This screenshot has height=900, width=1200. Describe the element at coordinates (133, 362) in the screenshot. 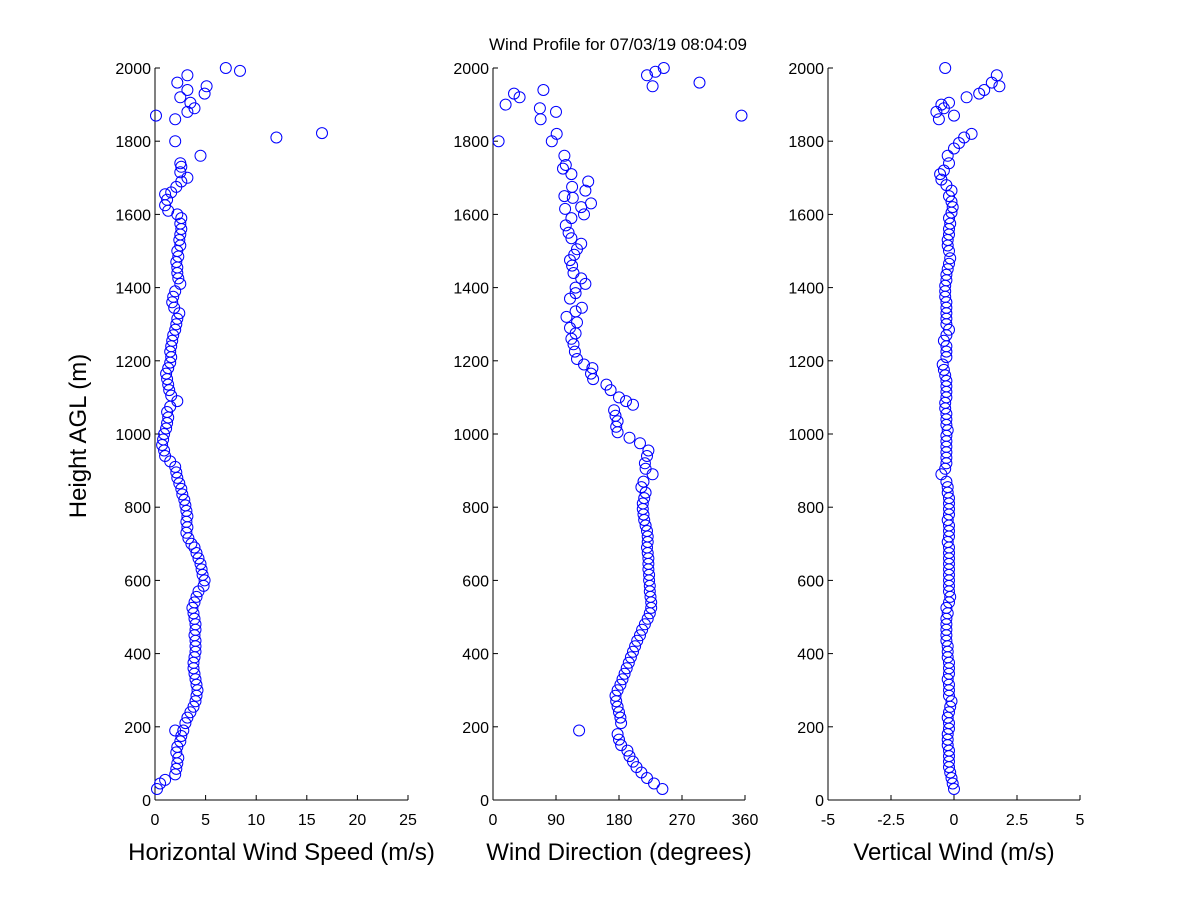

I see `y-tick-label: 1200` at that location.